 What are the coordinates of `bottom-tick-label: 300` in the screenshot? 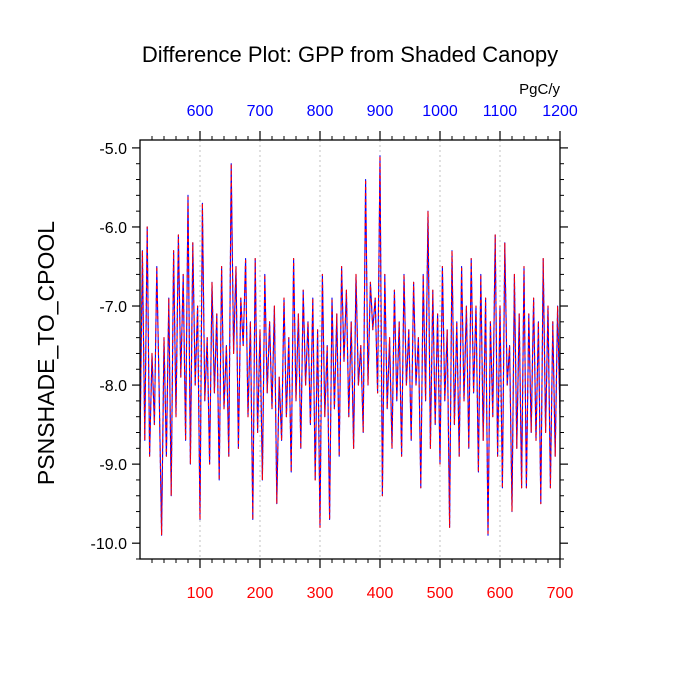 It's located at (320, 593).